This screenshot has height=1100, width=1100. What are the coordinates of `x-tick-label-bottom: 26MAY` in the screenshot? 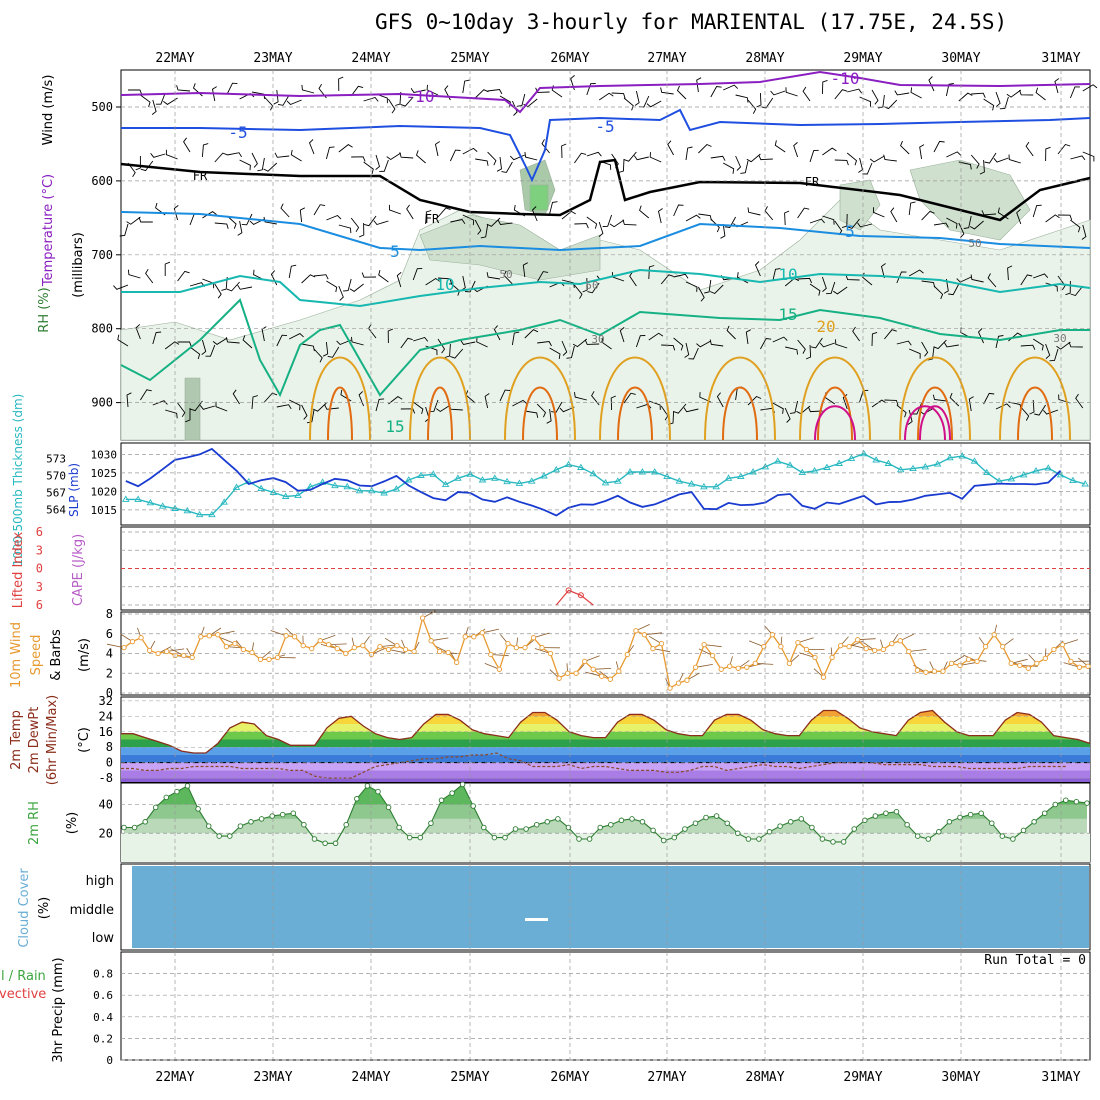 It's located at (569, 1077).